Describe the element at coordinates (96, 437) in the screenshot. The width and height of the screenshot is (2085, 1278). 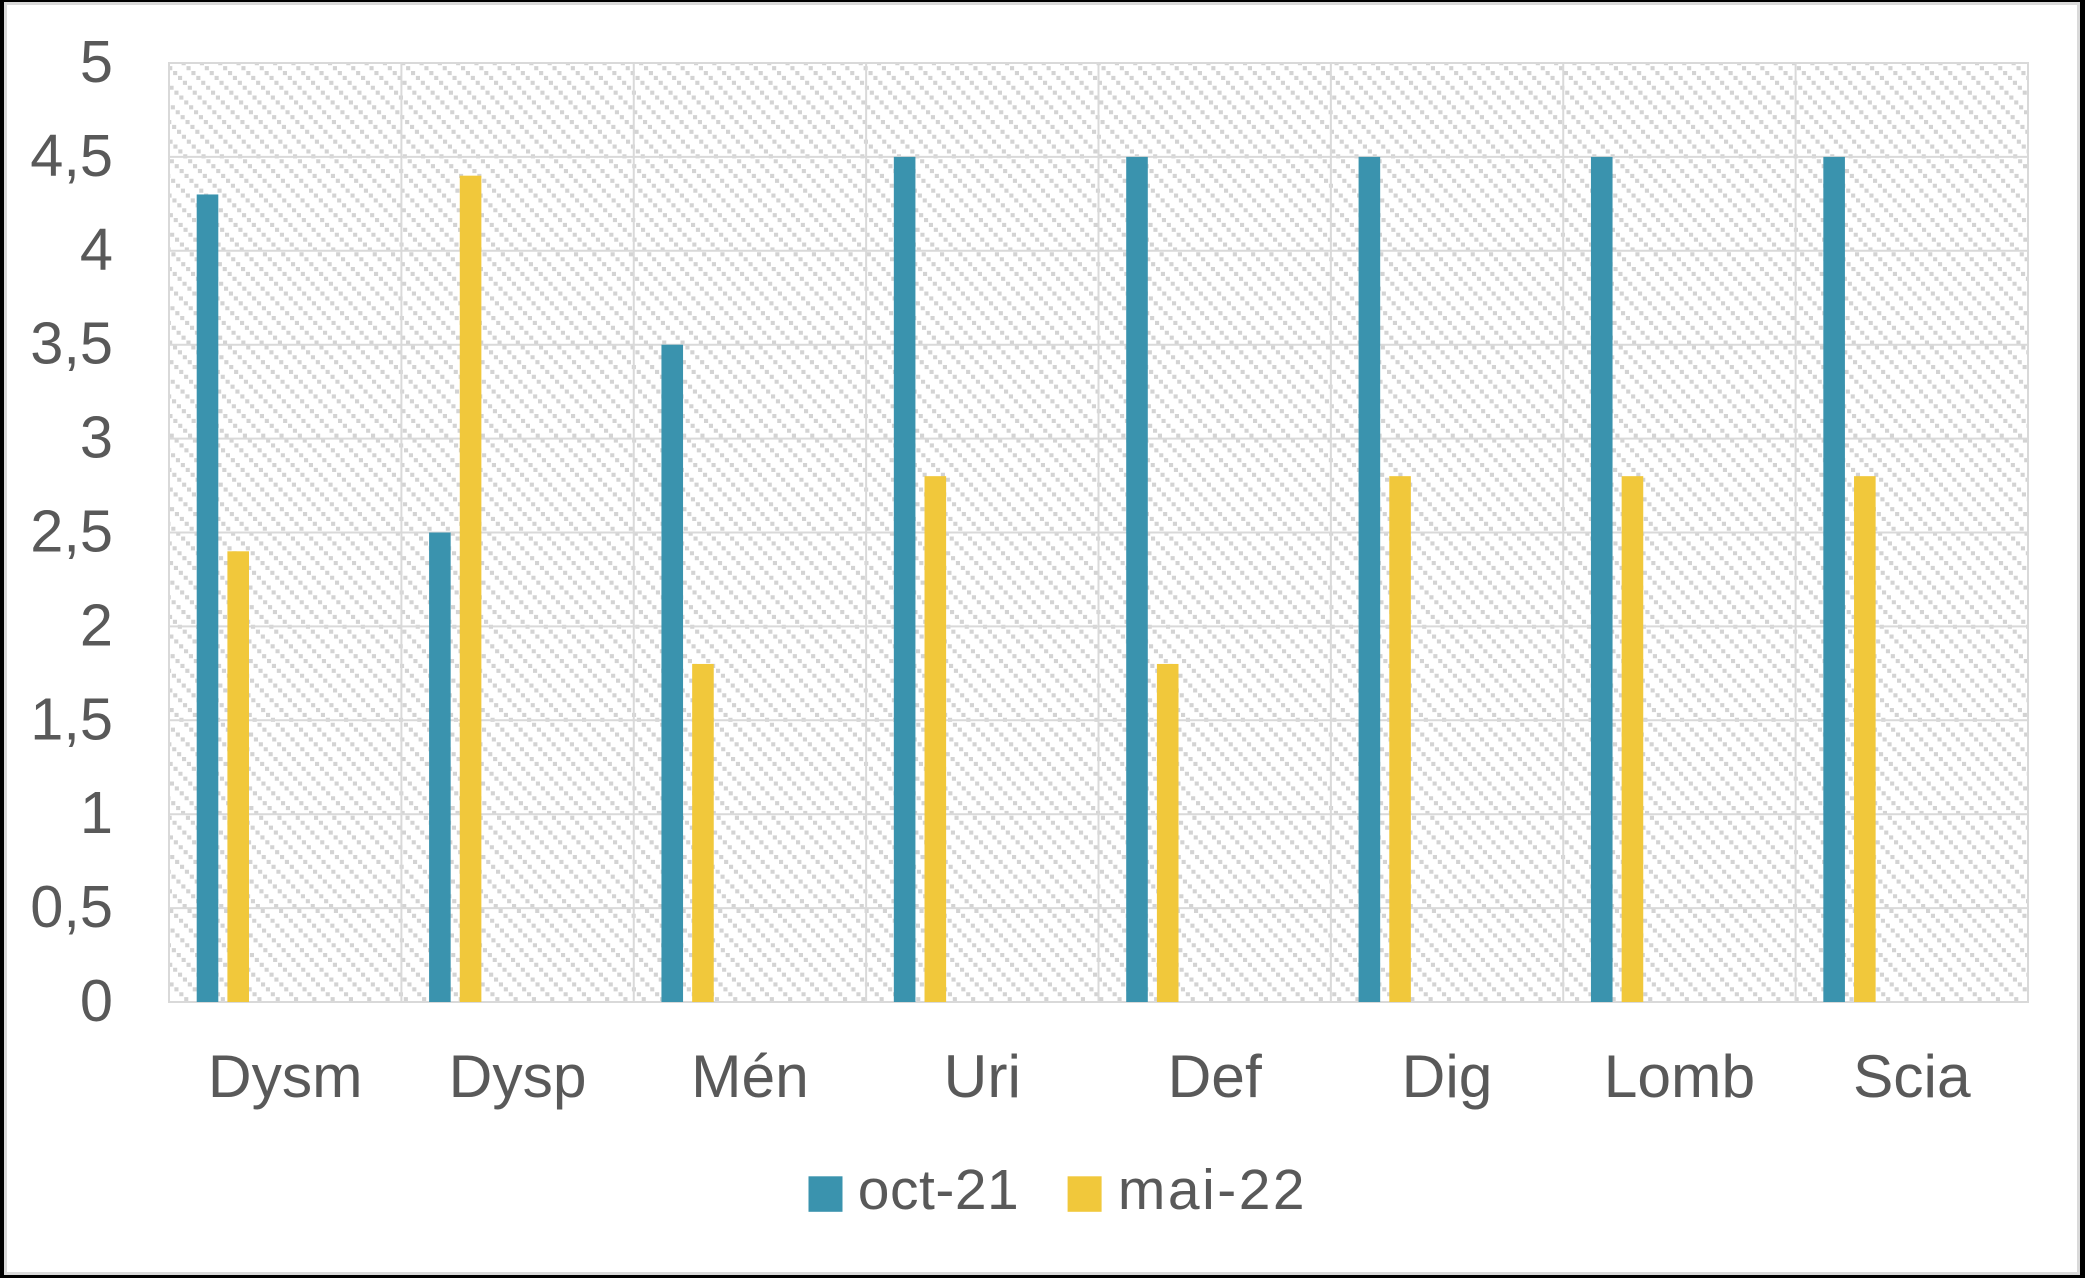
I see `svg-text: 3` at that location.